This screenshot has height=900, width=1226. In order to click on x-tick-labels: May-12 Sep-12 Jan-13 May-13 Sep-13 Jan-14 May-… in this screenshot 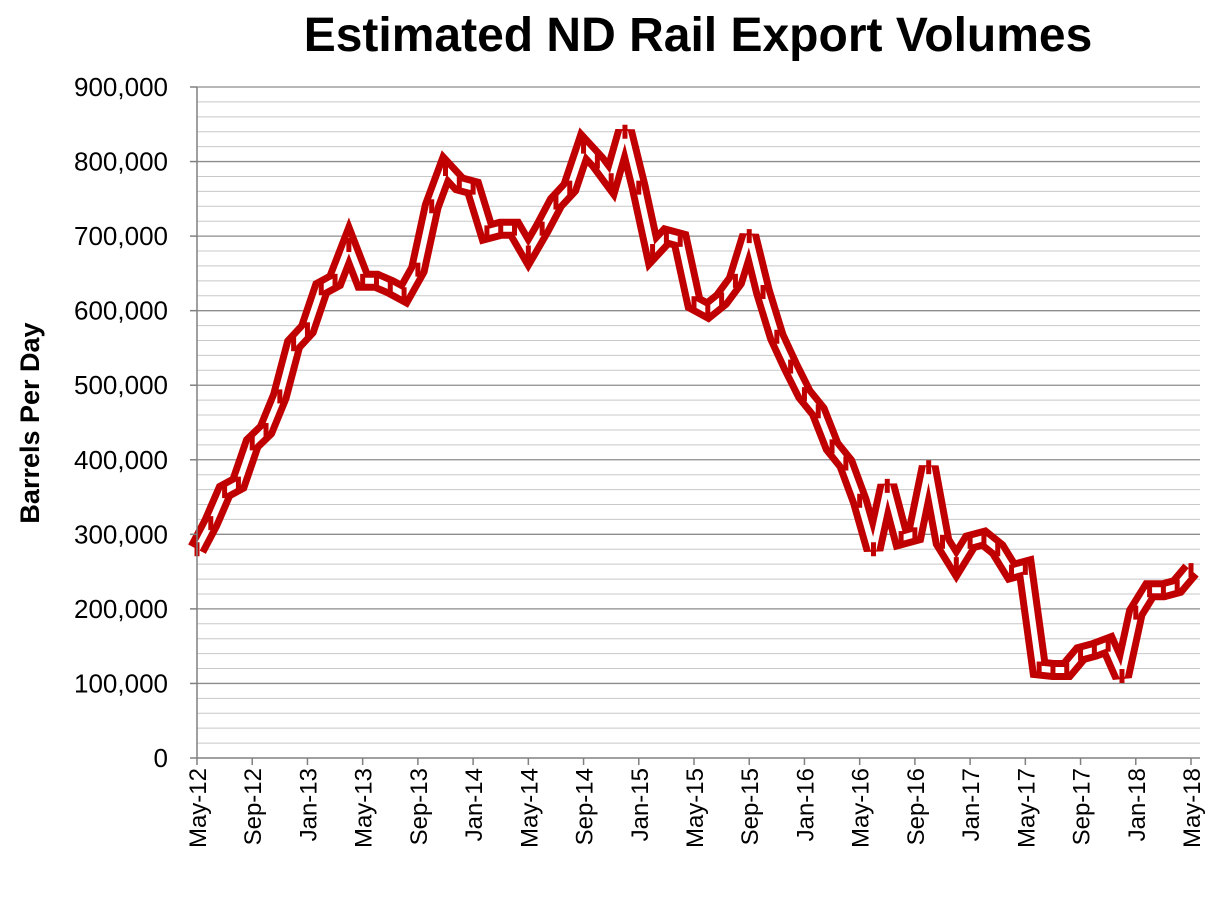, I will do `click(695, 808)`.